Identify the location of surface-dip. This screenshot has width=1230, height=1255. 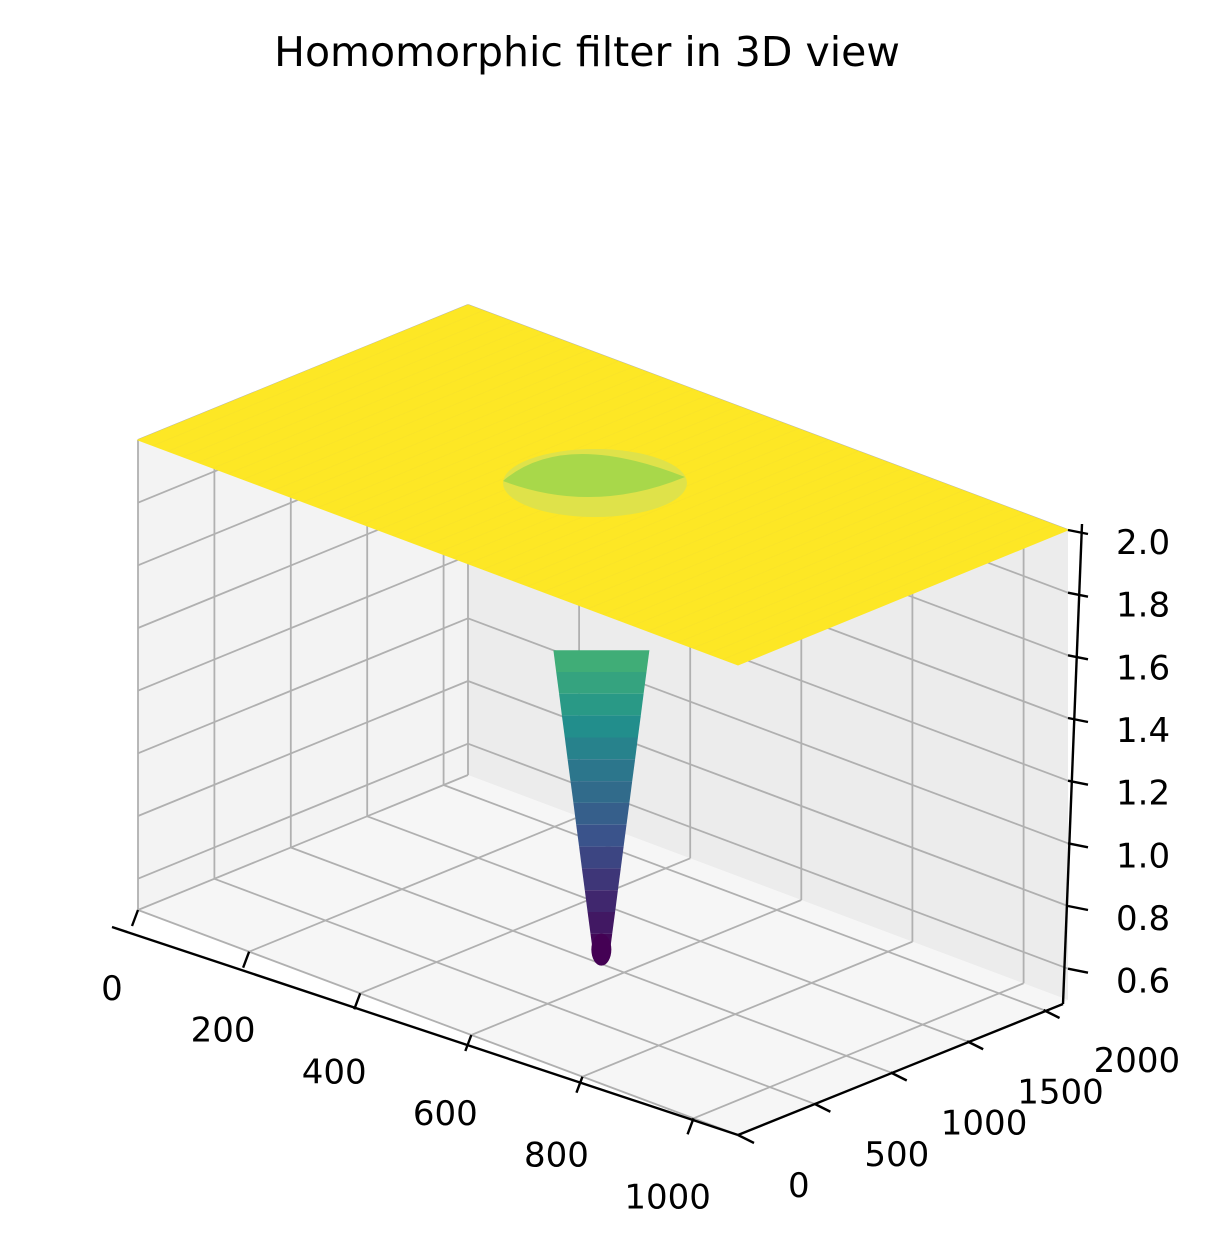
(595, 707).